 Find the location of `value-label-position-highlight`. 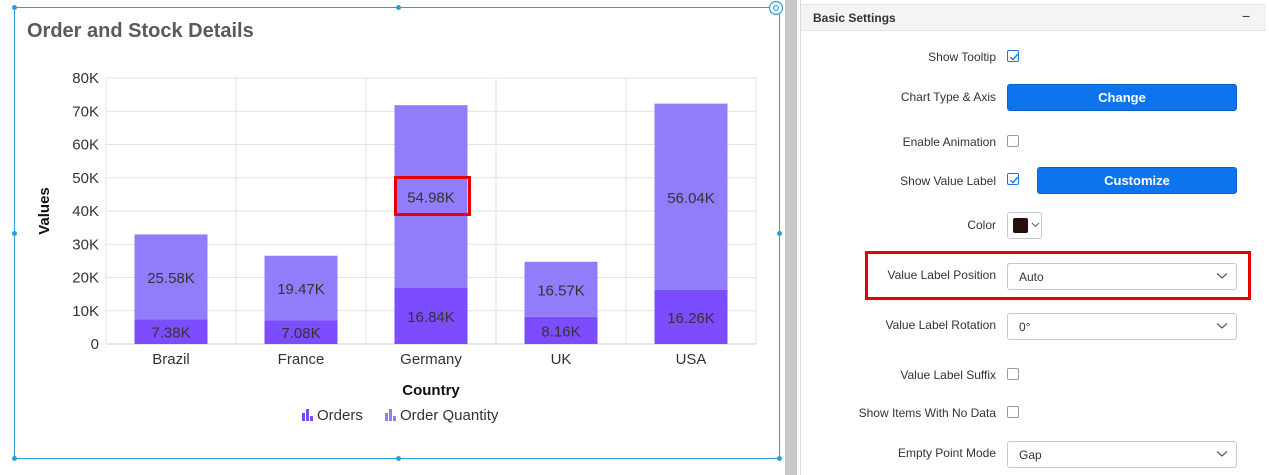

value-label-position-highlight is located at coordinates (1058, 275).